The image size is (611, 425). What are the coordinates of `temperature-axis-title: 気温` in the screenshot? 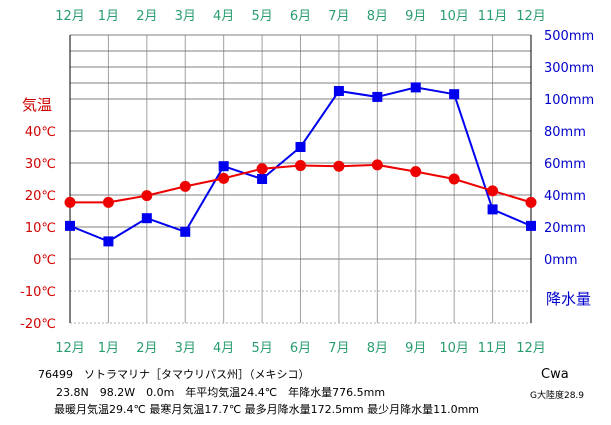 It's located at (37, 105).